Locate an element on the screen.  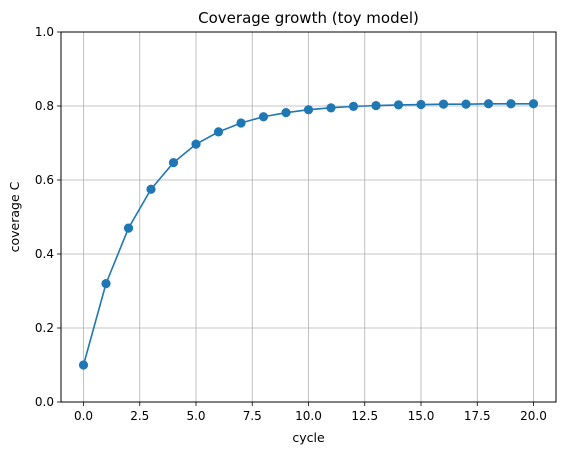
y-tick-label: 0.0 is located at coordinates (44, 402).